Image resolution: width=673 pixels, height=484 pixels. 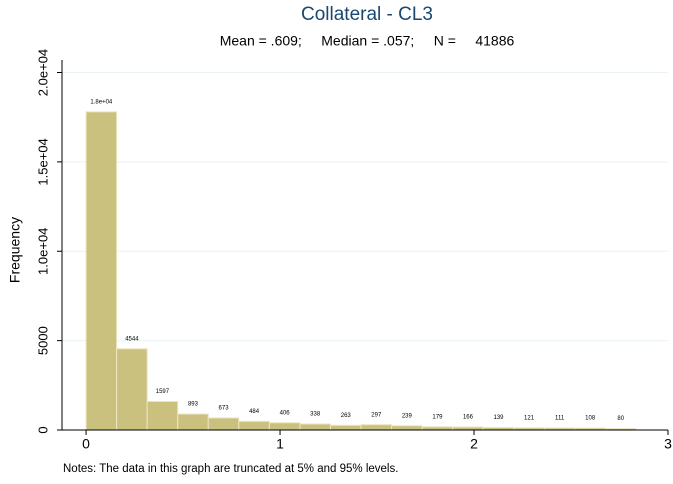 What do you see at coordinates (42, 72) in the screenshot?
I see `y-tick-label: 2.0e+04` at bounding box center [42, 72].